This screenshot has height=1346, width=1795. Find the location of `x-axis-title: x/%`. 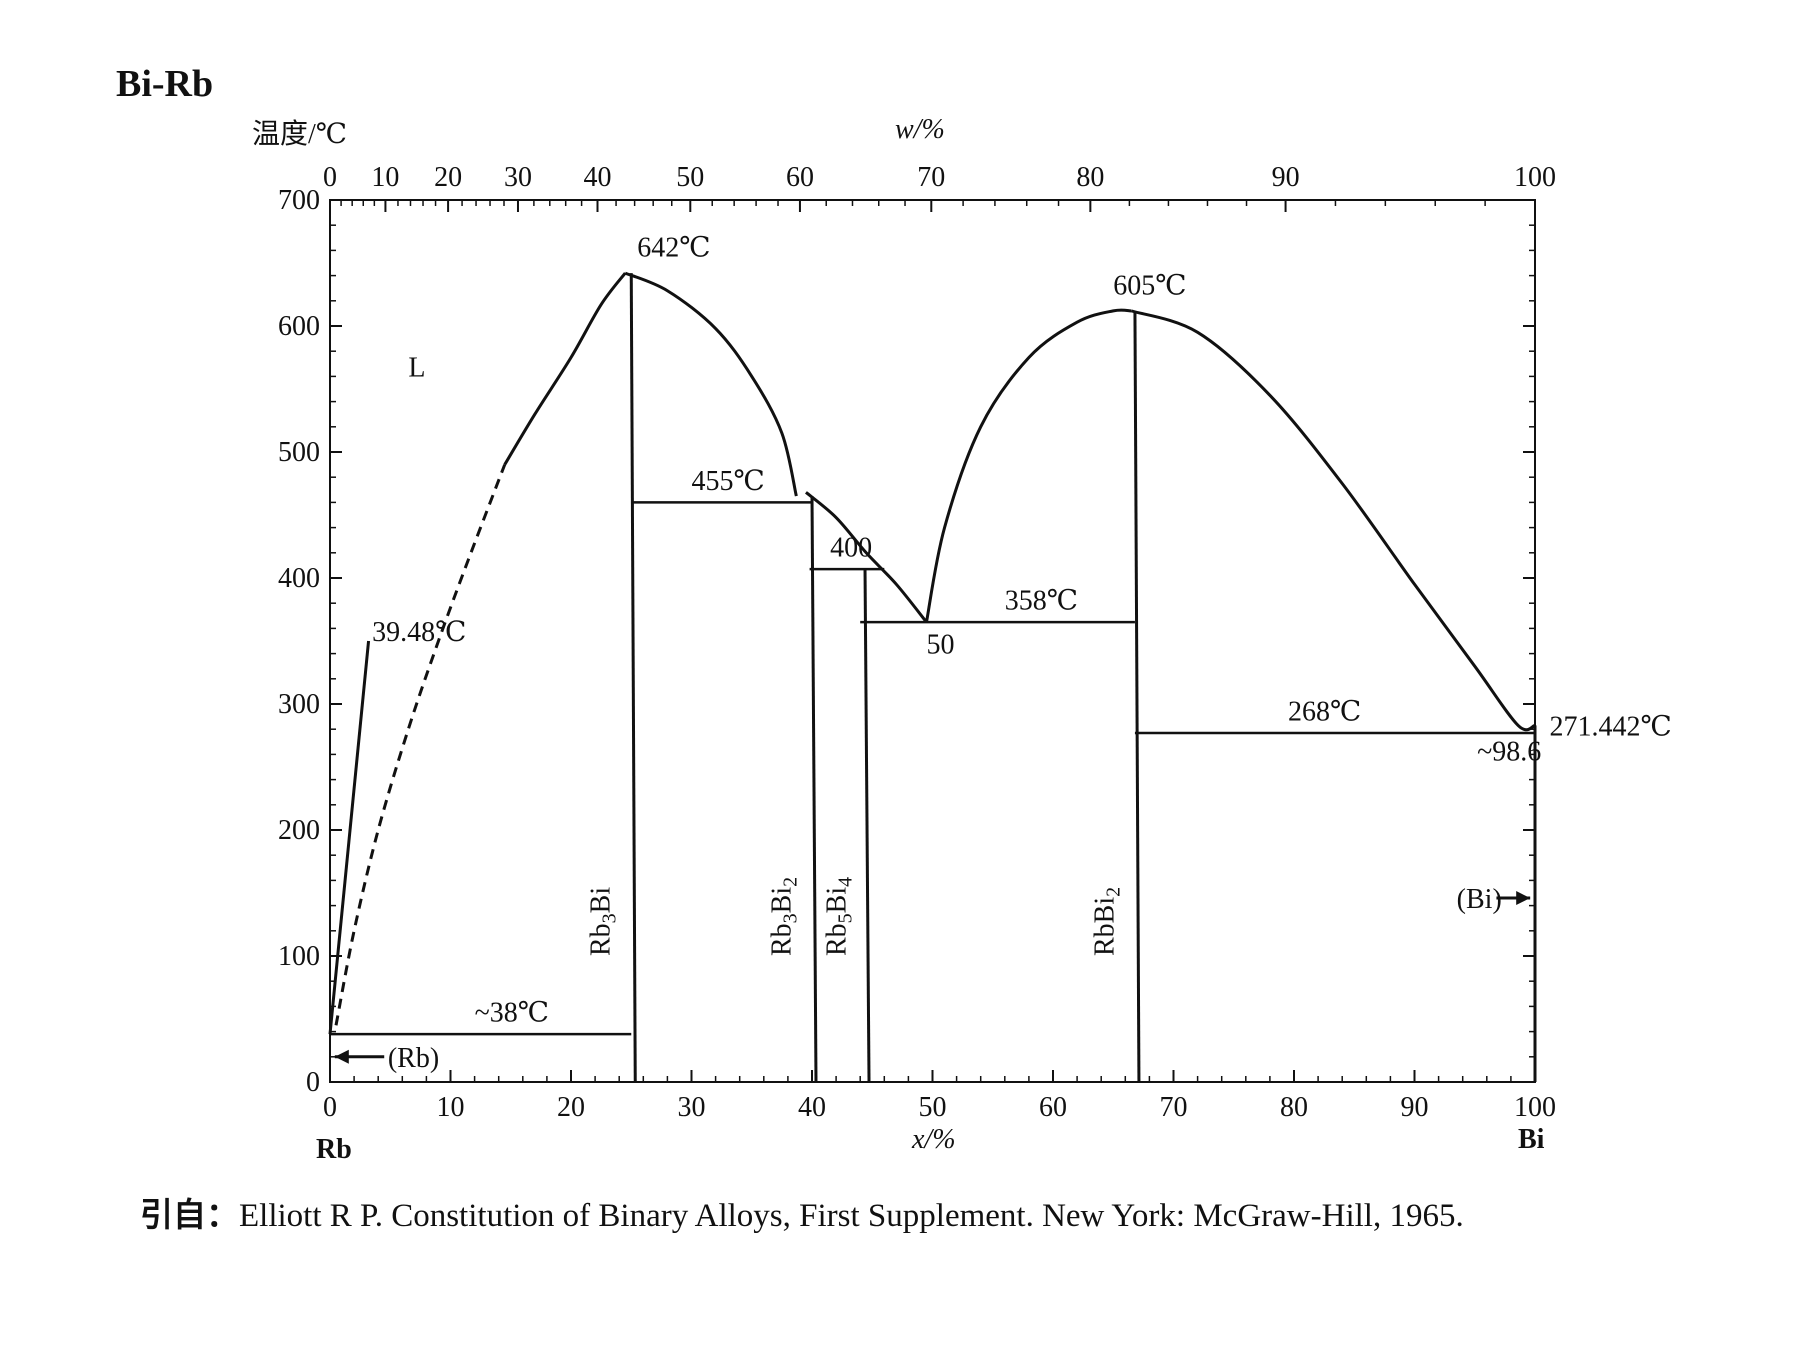

x-axis-title: x/% is located at coordinates (933, 1139).